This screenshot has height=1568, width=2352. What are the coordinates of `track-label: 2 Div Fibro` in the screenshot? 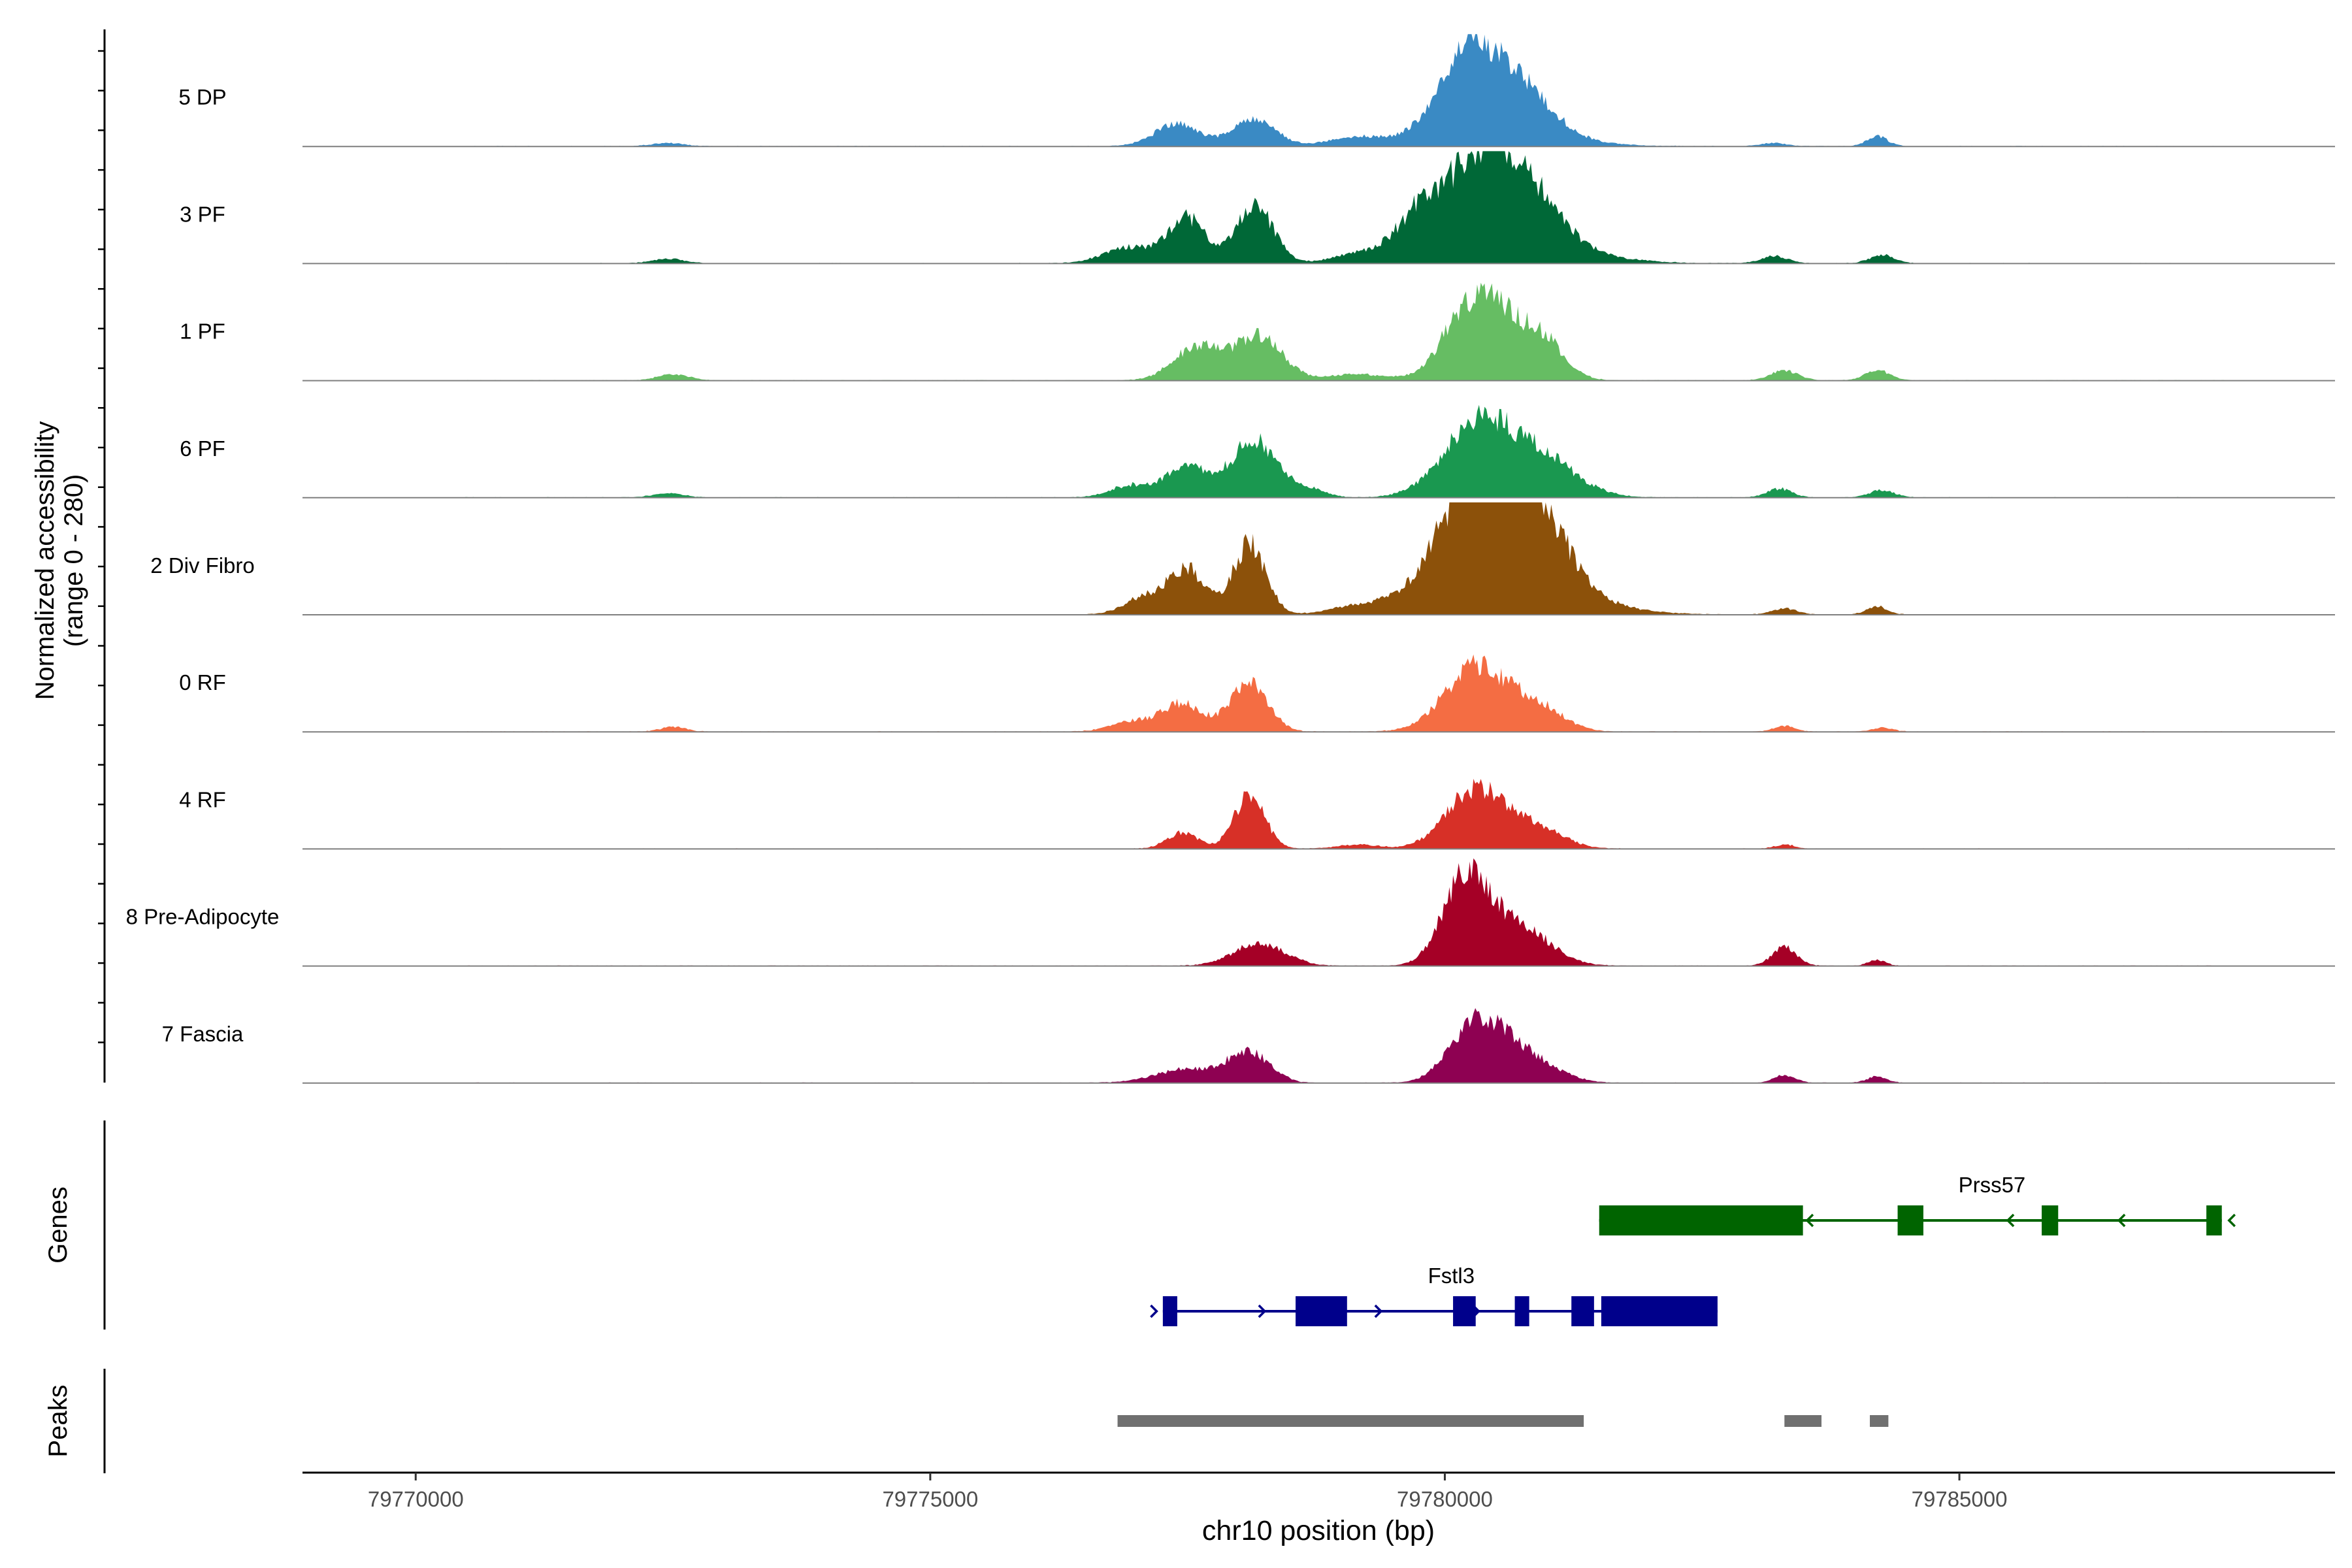 It's located at (202, 565).